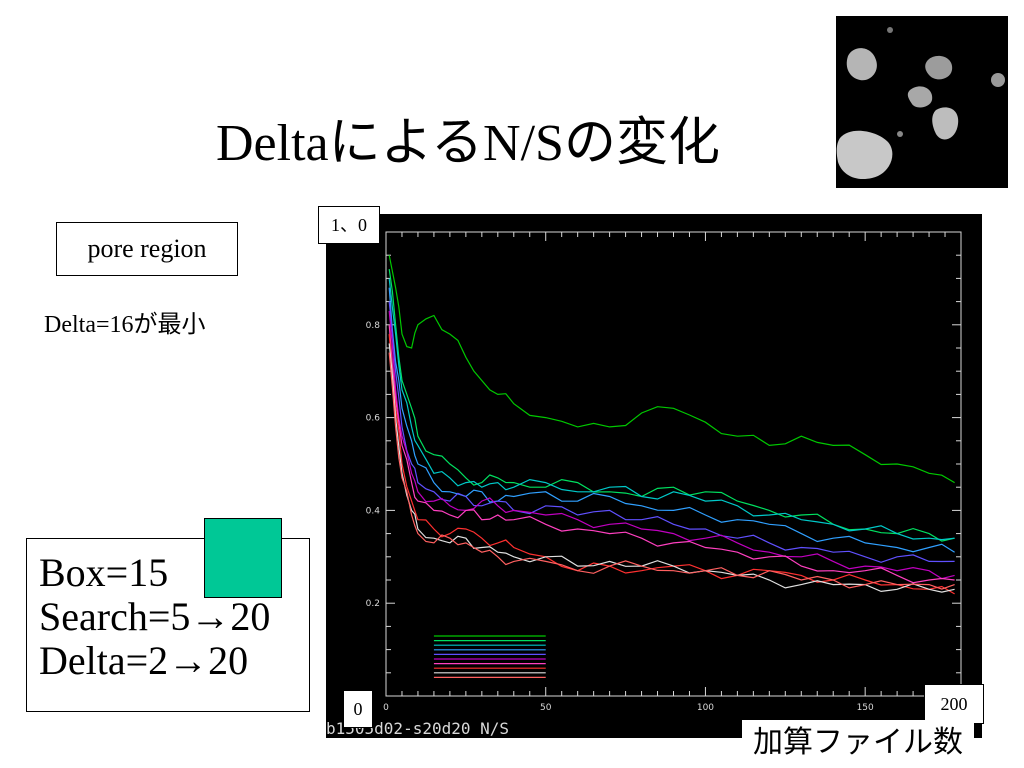 The width and height of the screenshot is (1024, 768). I want to click on y-tick-label: 0.4, so click(373, 511).